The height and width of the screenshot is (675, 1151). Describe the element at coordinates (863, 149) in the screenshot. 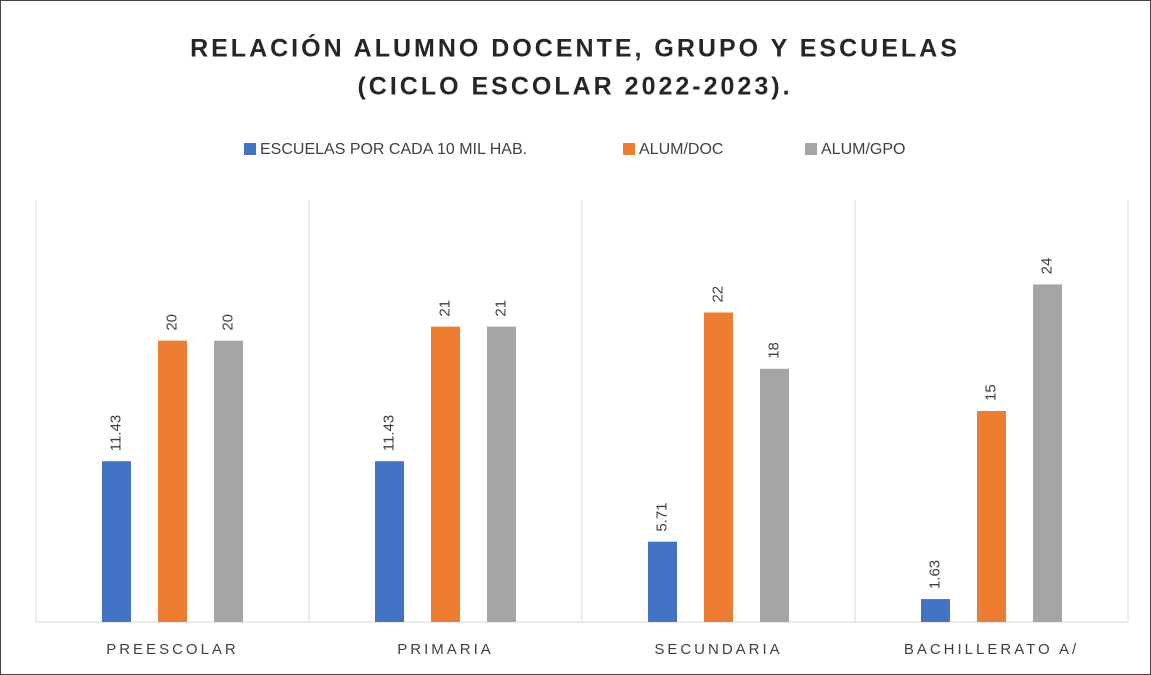

I see `legend-label: ALUM/GPO` at that location.